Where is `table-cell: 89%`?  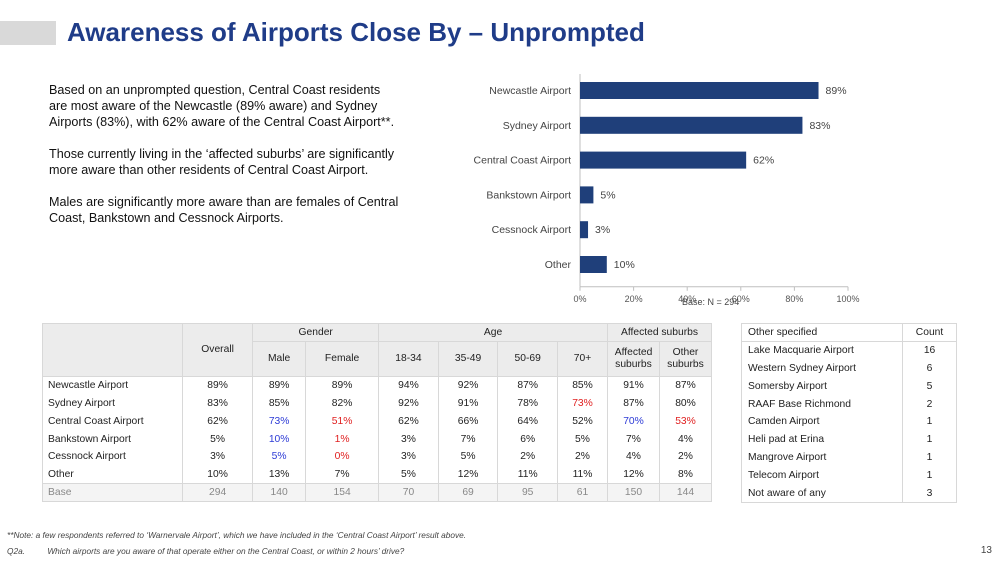 table-cell: 89% is located at coordinates (217, 385).